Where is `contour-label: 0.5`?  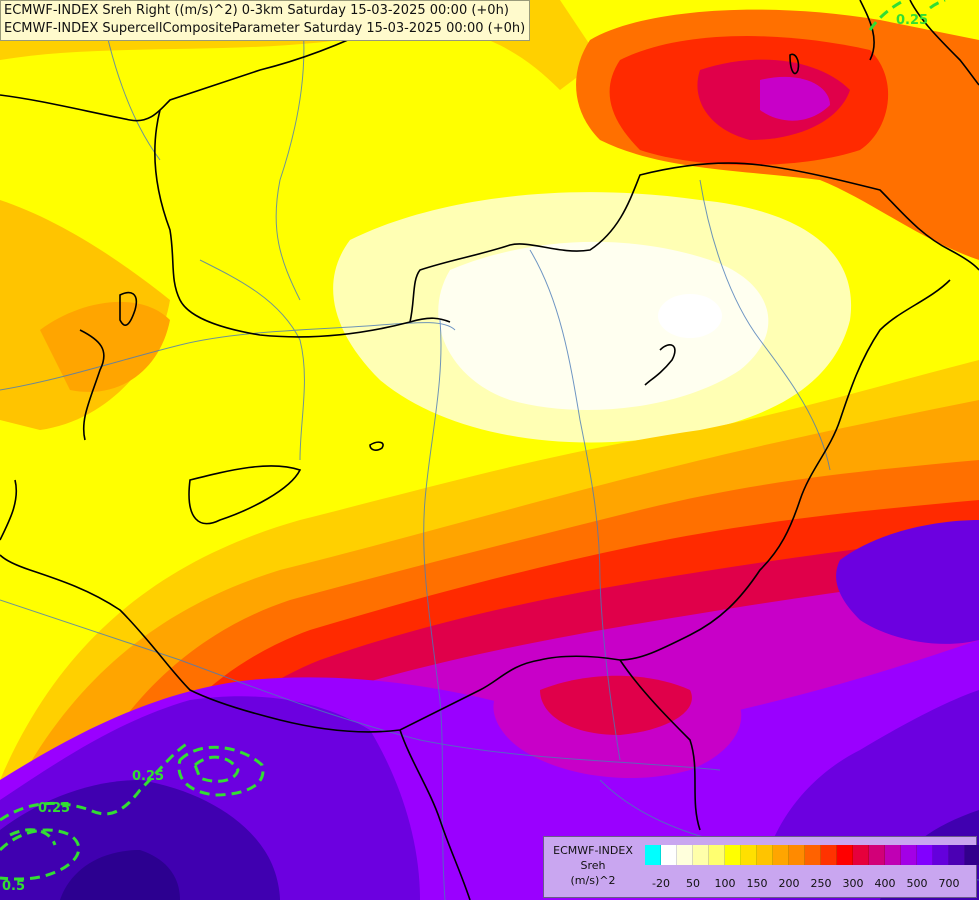 contour-label: 0.5 is located at coordinates (13, 886).